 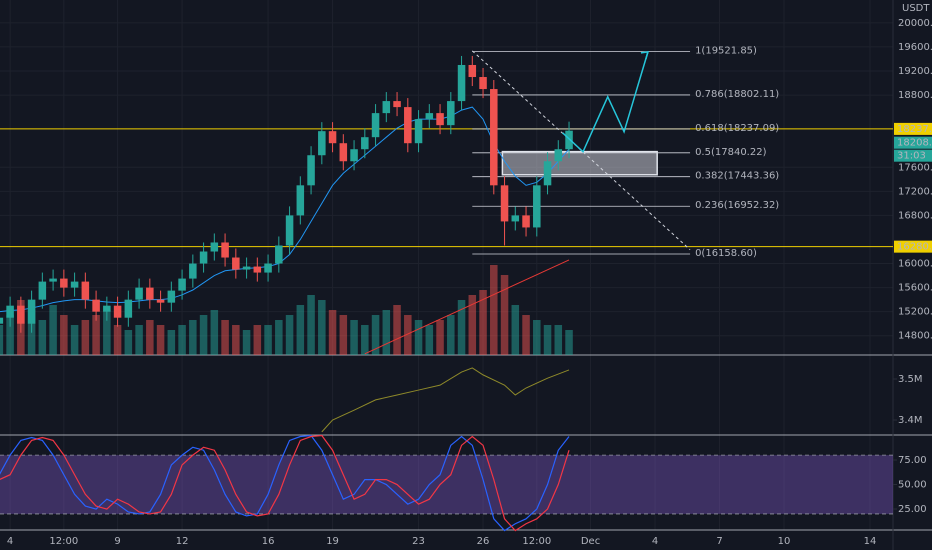 What do you see at coordinates (910, 379) in the screenshot?
I see `y-tick-label: 3.5M` at bounding box center [910, 379].